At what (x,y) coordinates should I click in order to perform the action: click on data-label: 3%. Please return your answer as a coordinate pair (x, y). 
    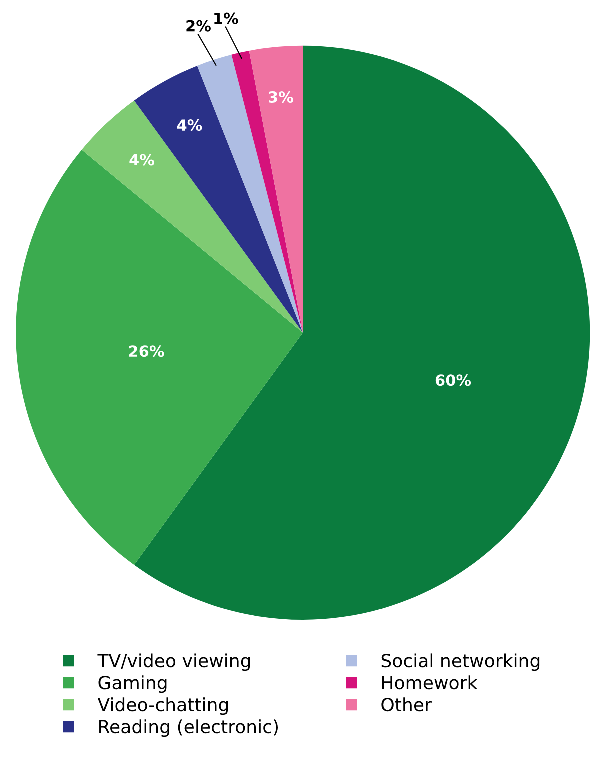
    Looking at the image, I should click on (281, 97).